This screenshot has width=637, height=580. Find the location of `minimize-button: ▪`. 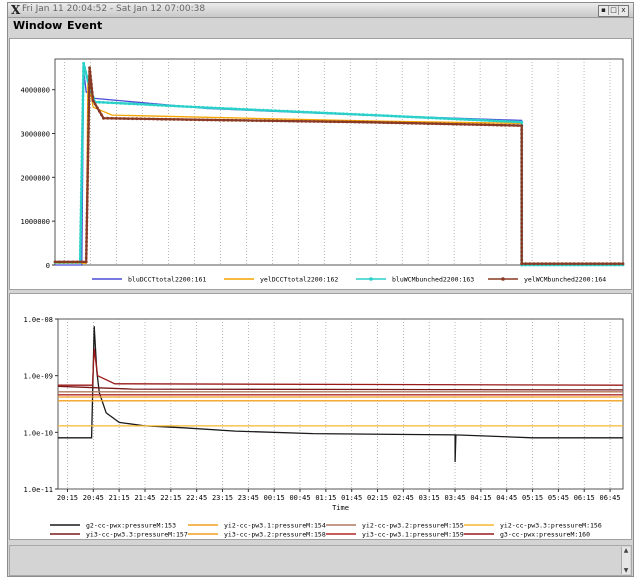

minimize-button: ▪ is located at coordinates (604, 10).